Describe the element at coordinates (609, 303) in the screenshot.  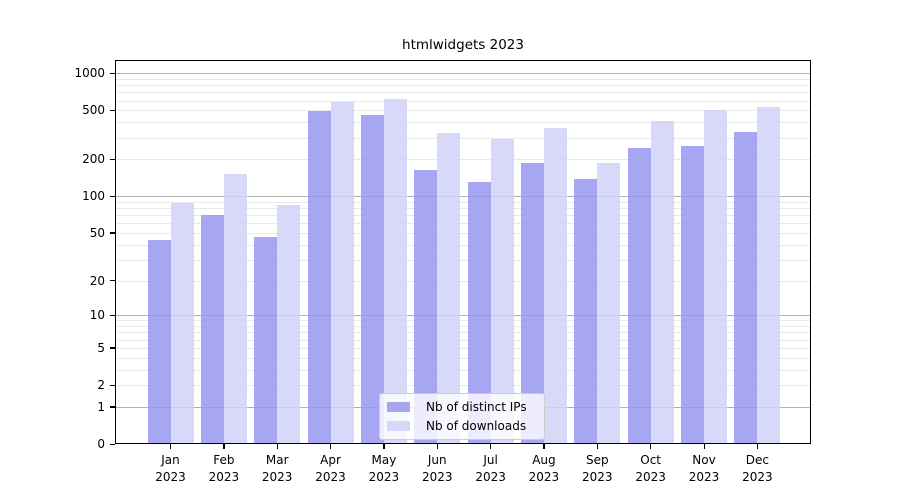
I see `bar-downloads-sep` at that location.